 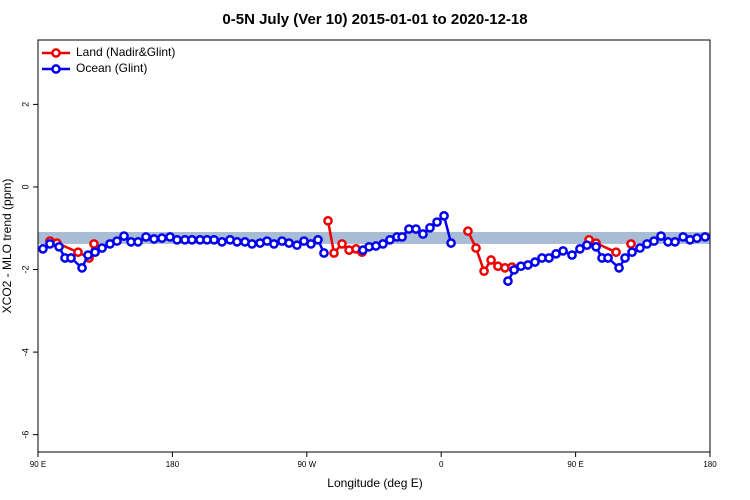 I want to click on y-axis-label: XCO2 - MLO trend (ppm), so click(x=7, y=246).